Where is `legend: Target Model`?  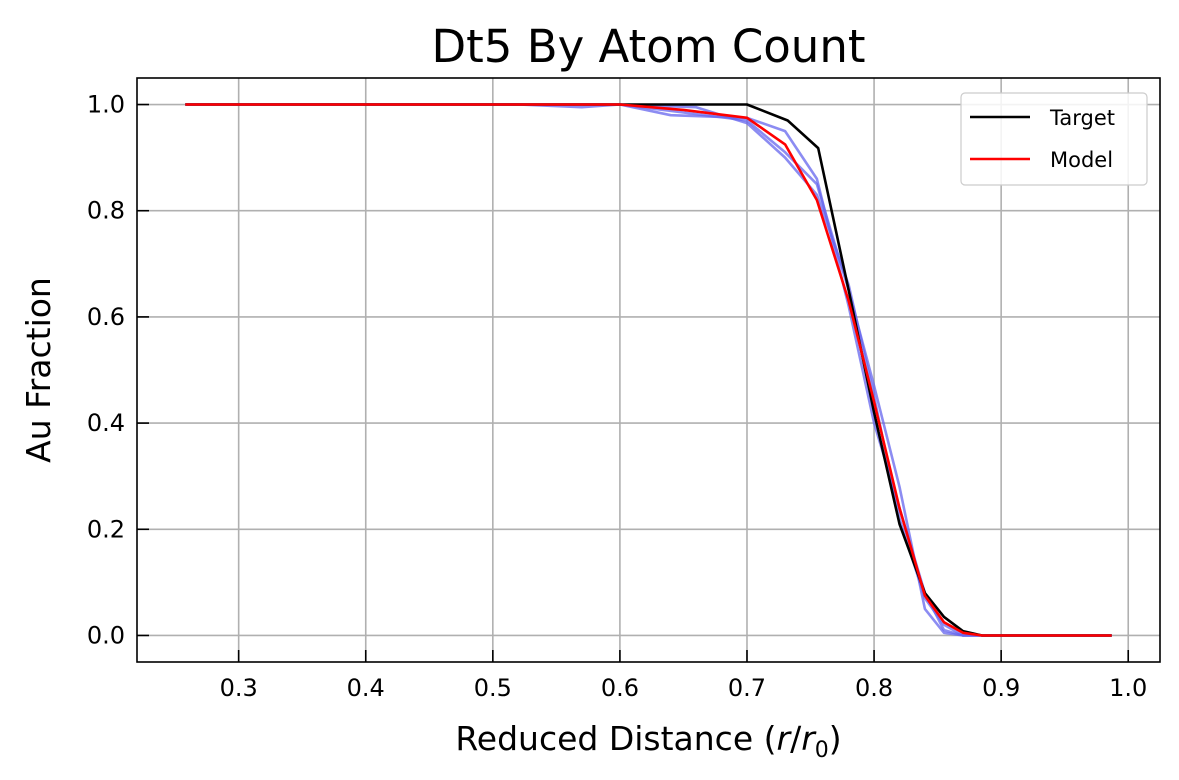
legend: Target Model is located at coordinates (1054, 139).